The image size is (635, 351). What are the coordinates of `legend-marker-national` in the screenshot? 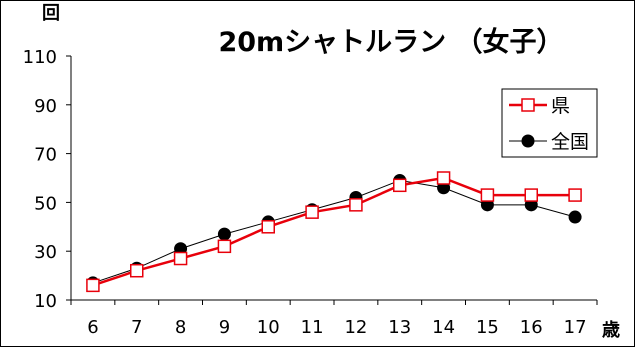 It's located at (528, 141).